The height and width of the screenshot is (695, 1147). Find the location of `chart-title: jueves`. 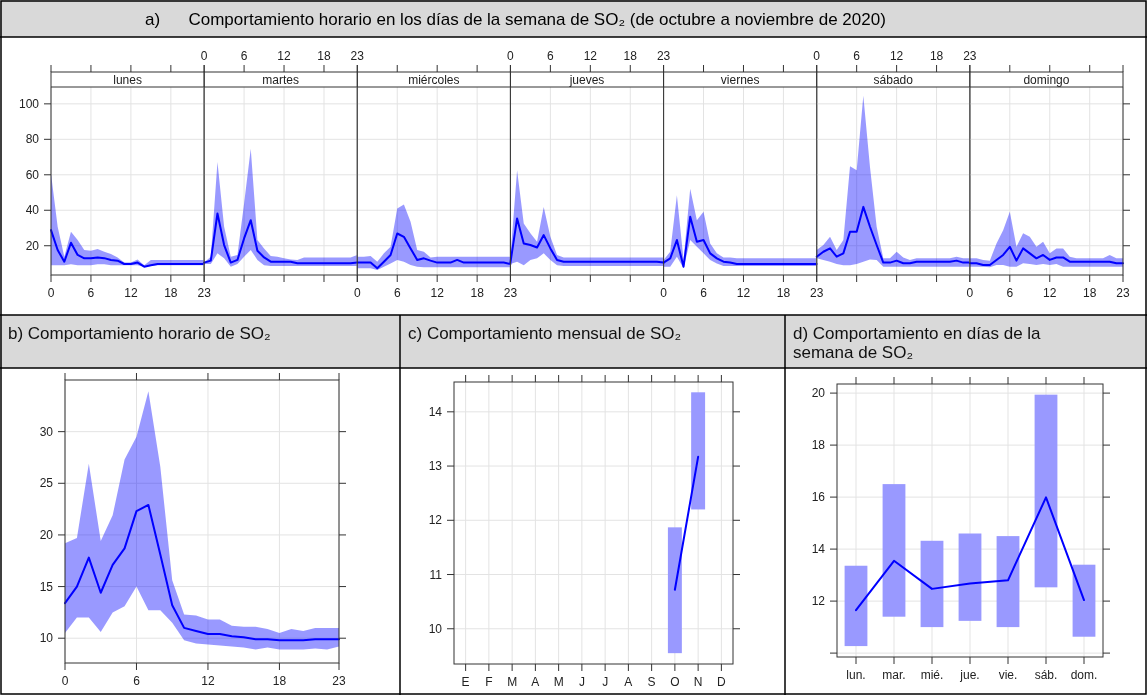

chart-title: jueves is located at coordinates (586, 80).